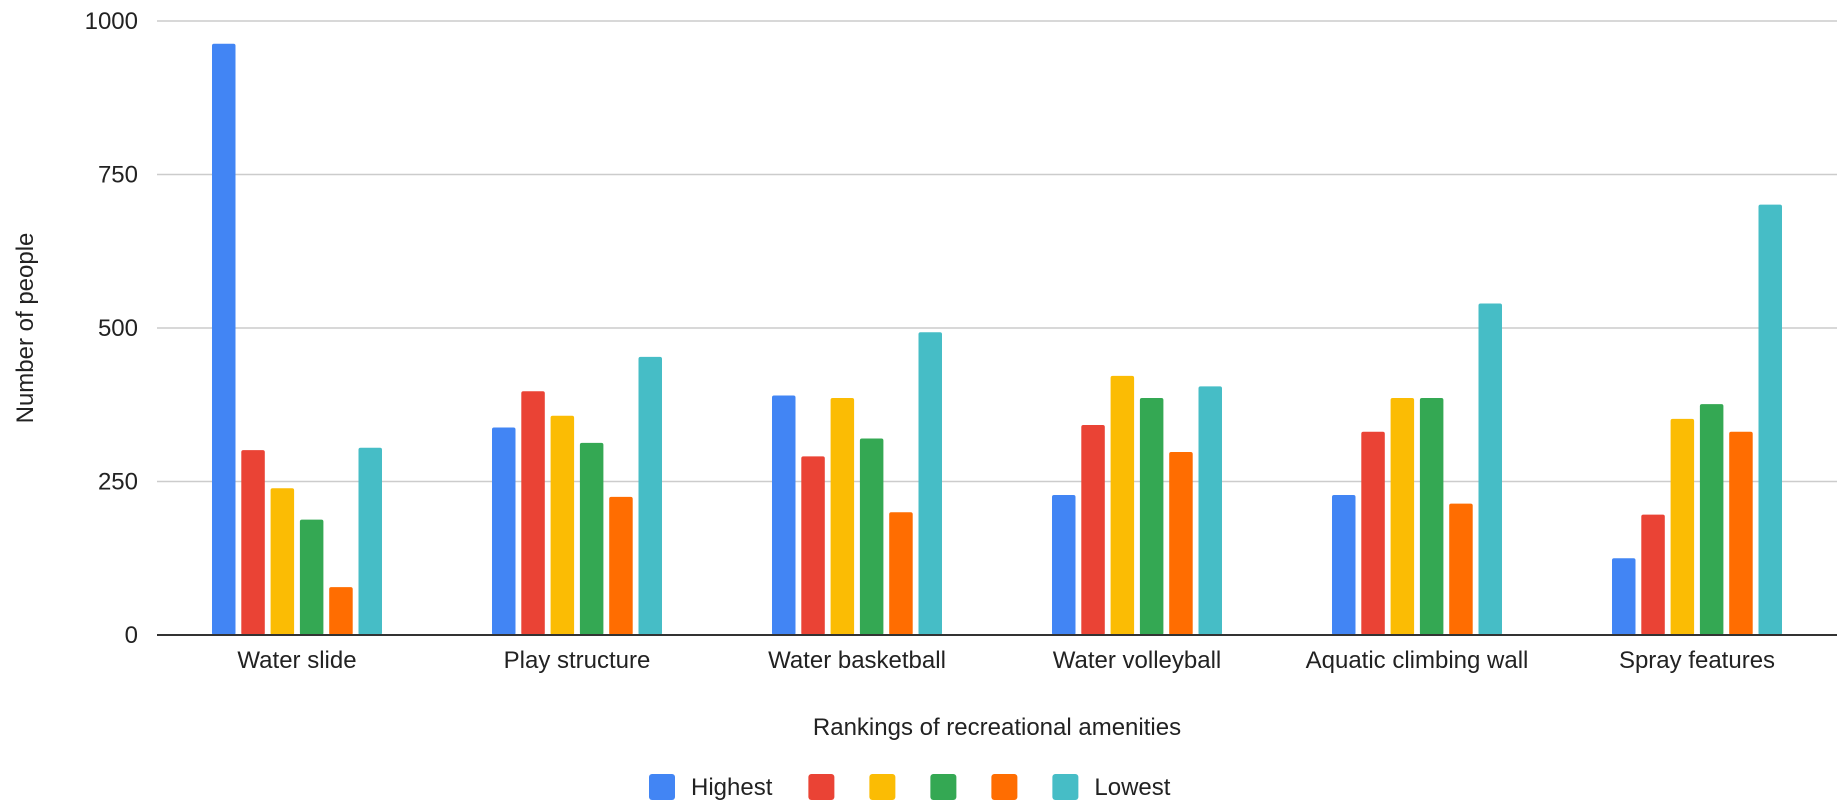 The height and width of the screenshot is (806, 1847). Describe the element at coordinates (118, 175) in the screenshot. I see `y-tick-label: 750` at that location.